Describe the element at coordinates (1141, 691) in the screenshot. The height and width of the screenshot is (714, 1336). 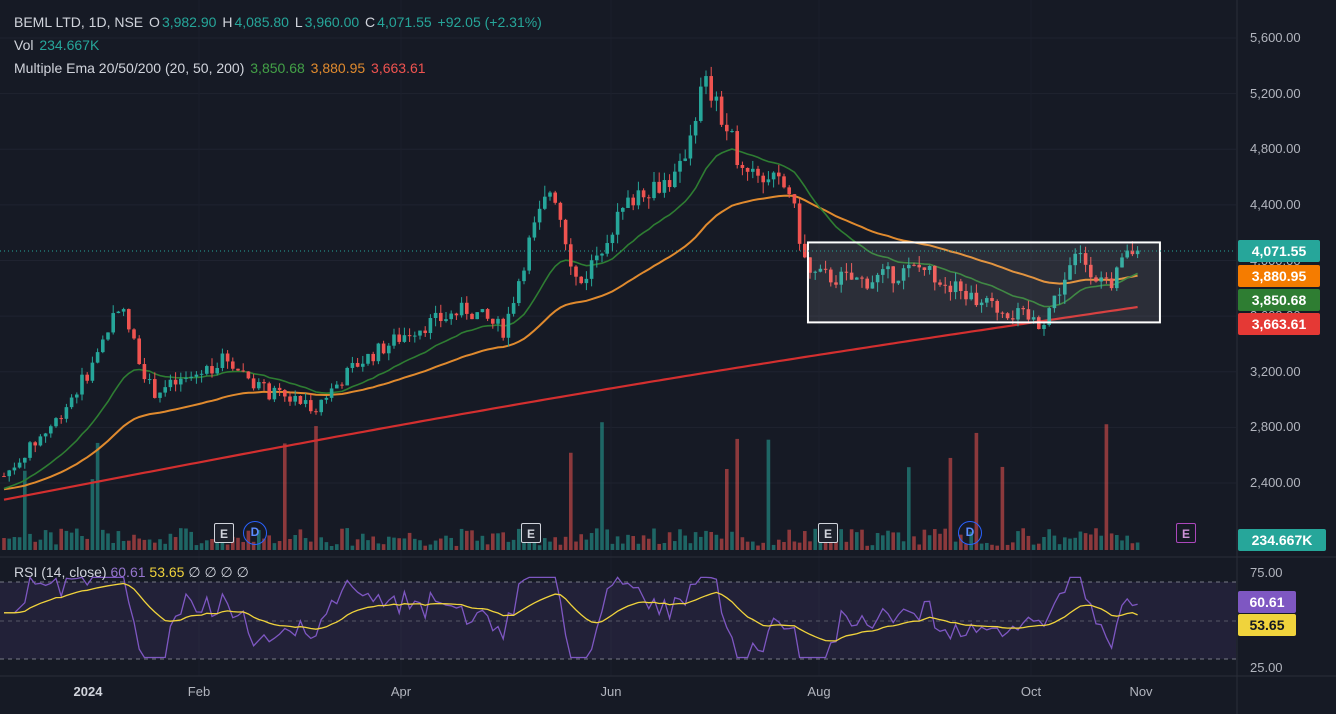
I see `x-label-nov: Nov` at that location.